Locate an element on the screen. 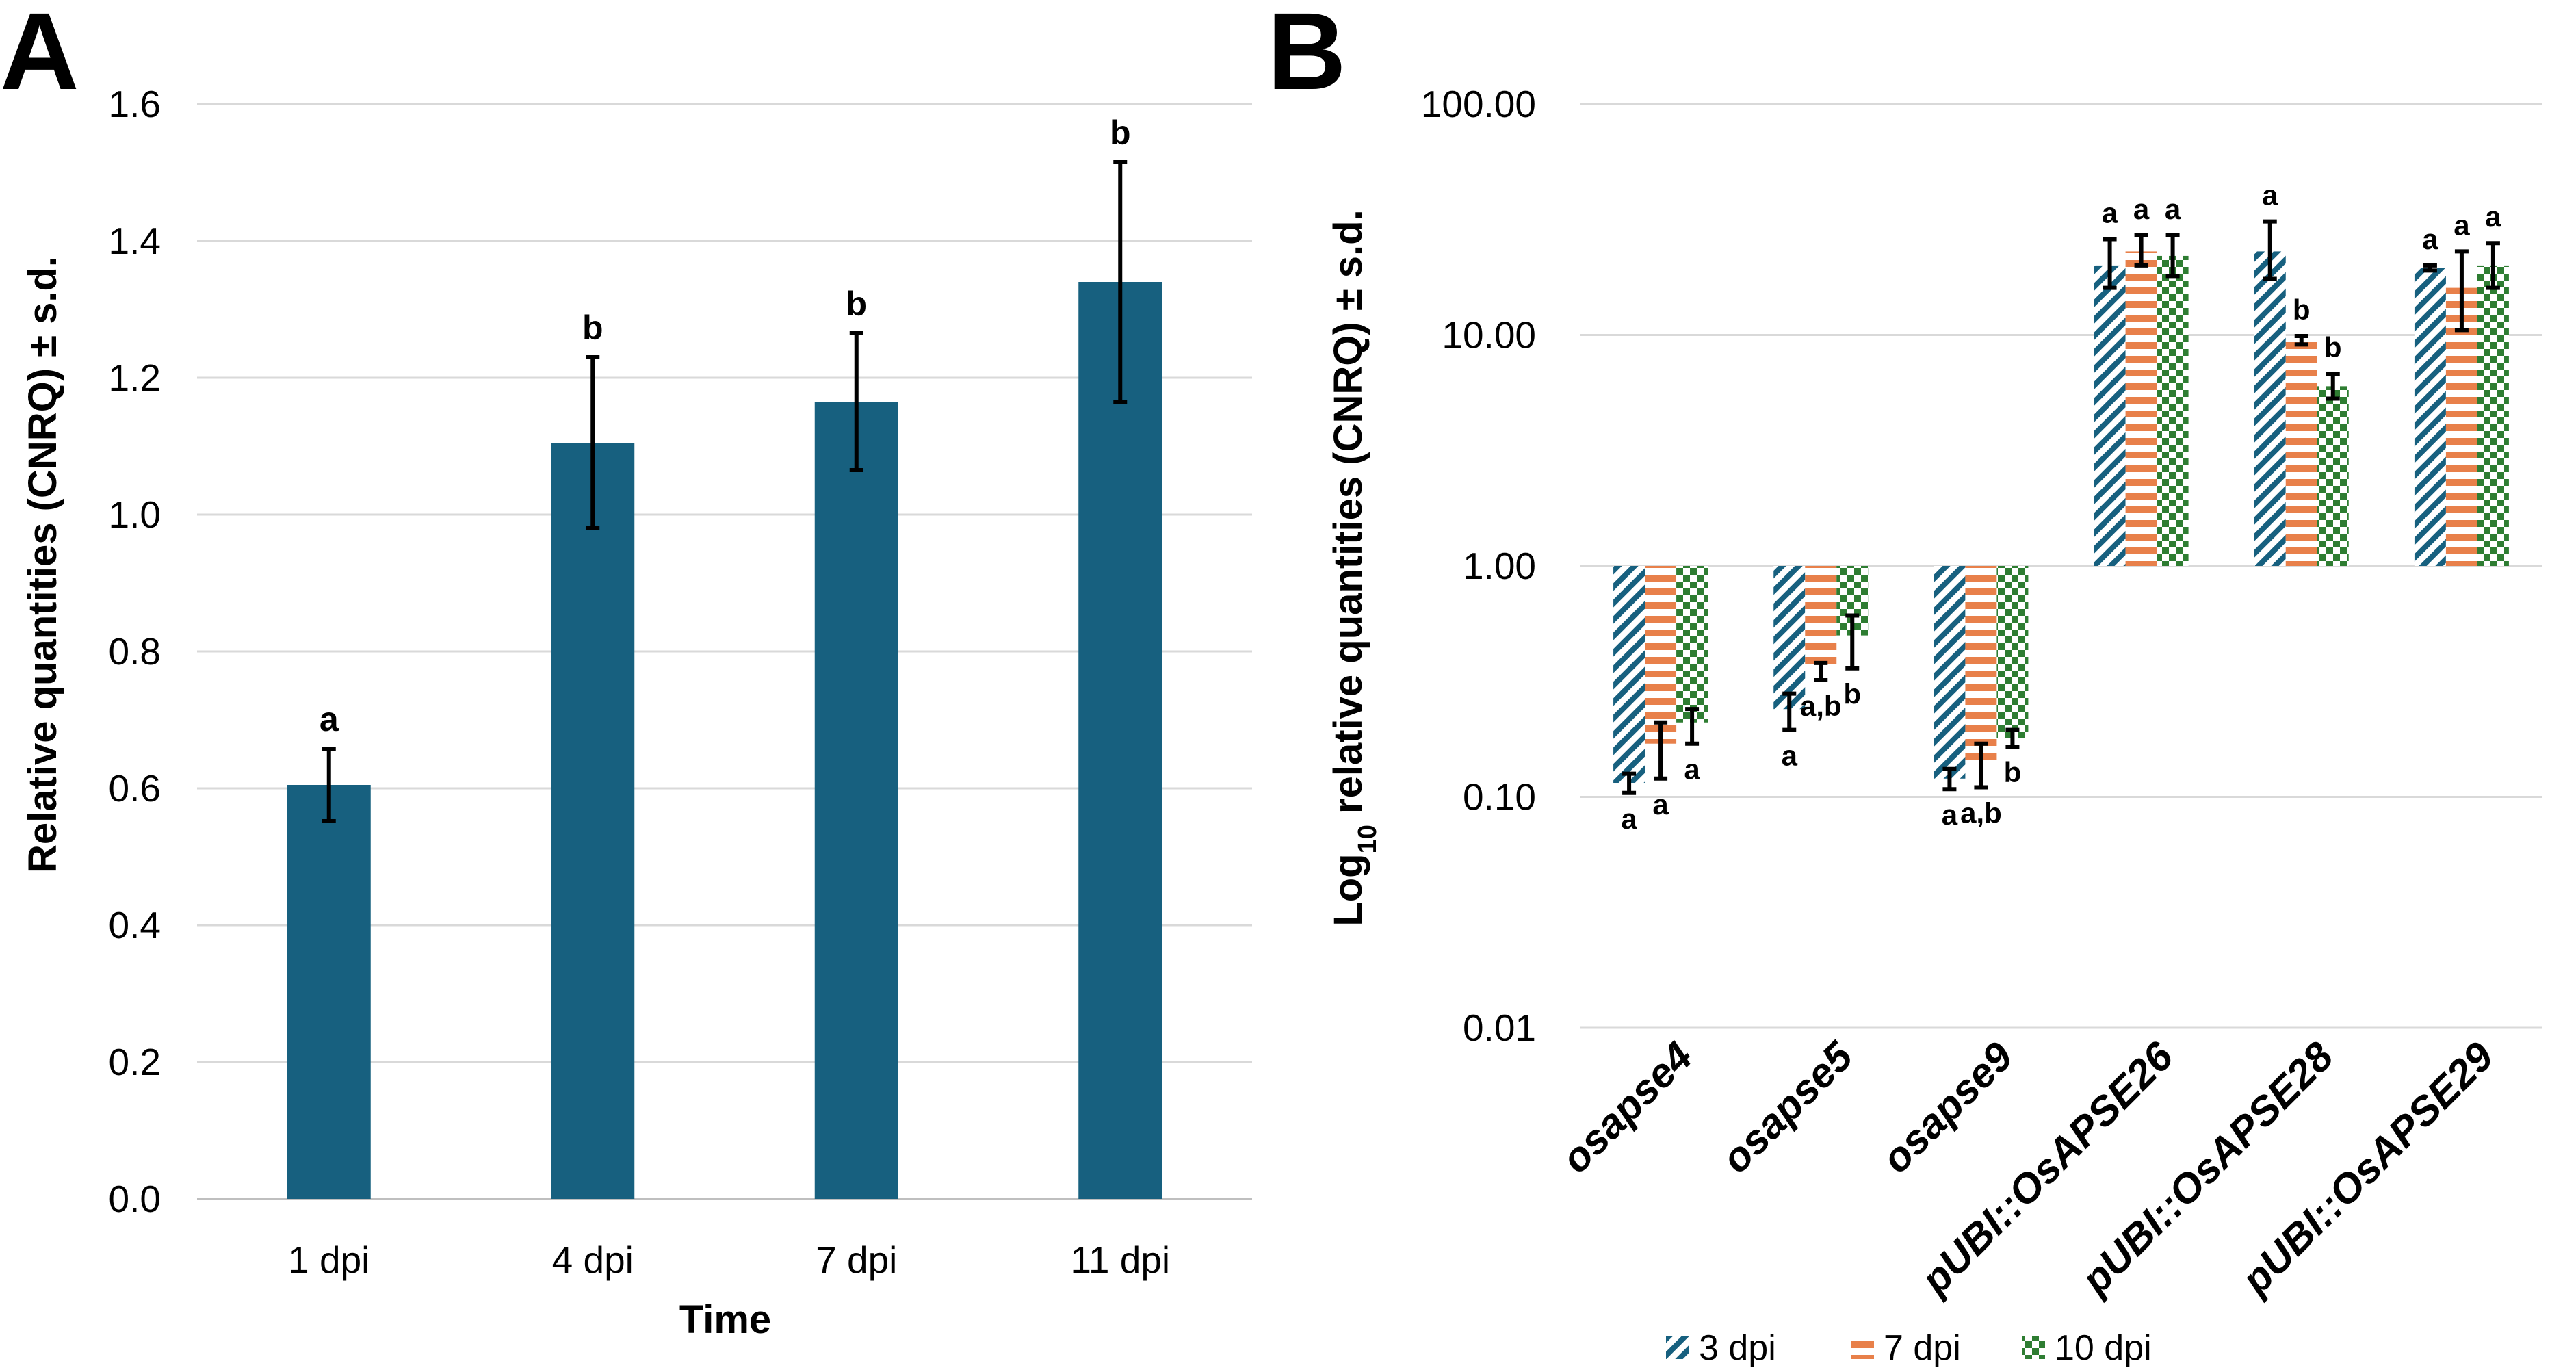 The height and width of the screenshot is (1372, 2576). significance-label-osapse9-7-dpi: a,b is located at coordinates (1981, 813).